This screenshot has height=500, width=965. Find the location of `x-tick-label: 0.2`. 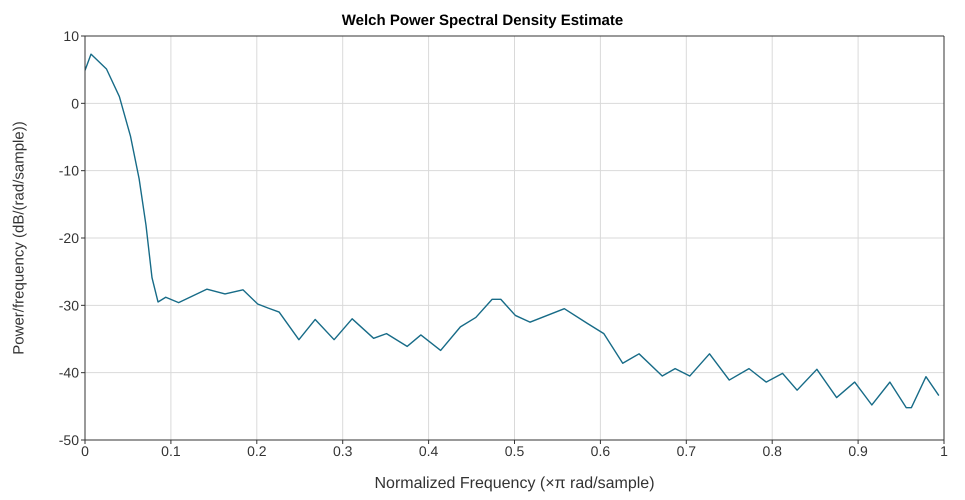

x-tick-label: 0.2 is located at coordinates (257, 450).